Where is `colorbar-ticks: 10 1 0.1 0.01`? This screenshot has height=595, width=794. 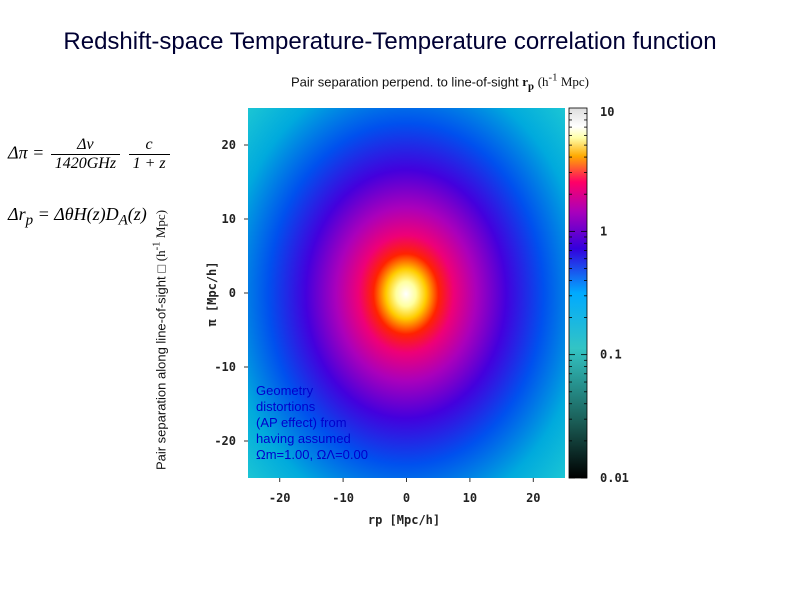
colorbar-ticks: 10 1 0.1 0.01 is located at coordinates (599, 295).